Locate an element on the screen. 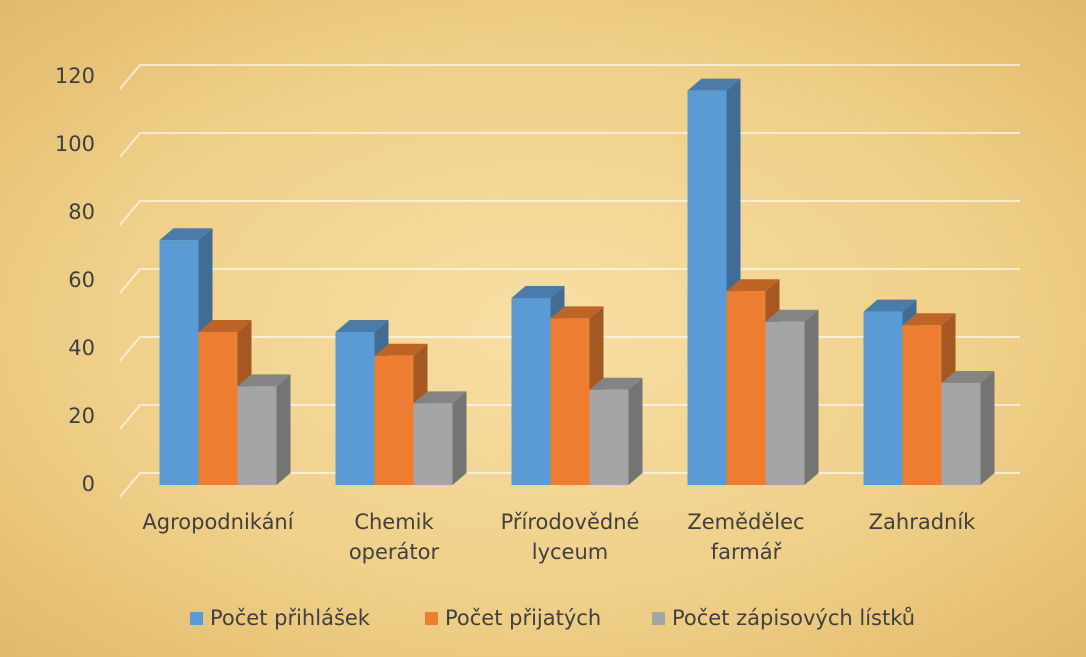 The height and width of the screenshot is (657, 1086). y-tick-label: 100 is located at coordinates (75, 144).